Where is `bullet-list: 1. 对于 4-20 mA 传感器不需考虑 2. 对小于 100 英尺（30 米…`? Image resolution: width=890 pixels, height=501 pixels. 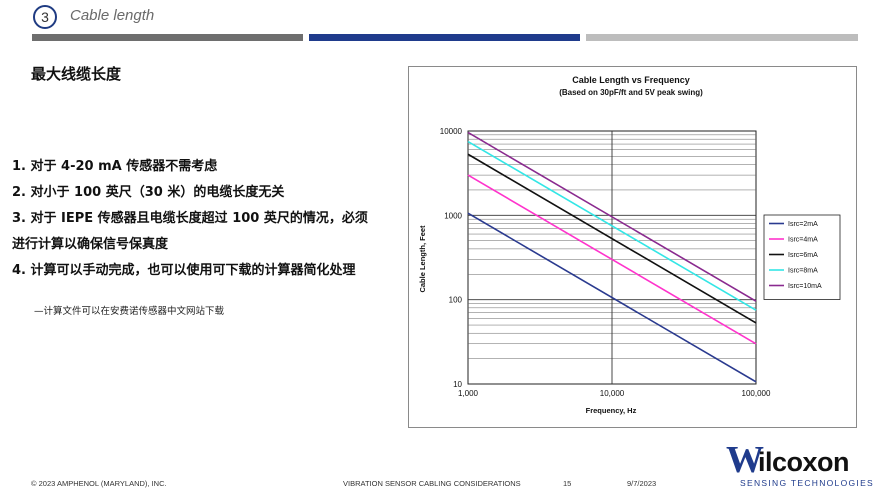 bullet-list: 1. 对于 4-20 mA 传感器不需考虑 2. 对小于 100 英尺（30 米… is located at coordinates (208, 219).